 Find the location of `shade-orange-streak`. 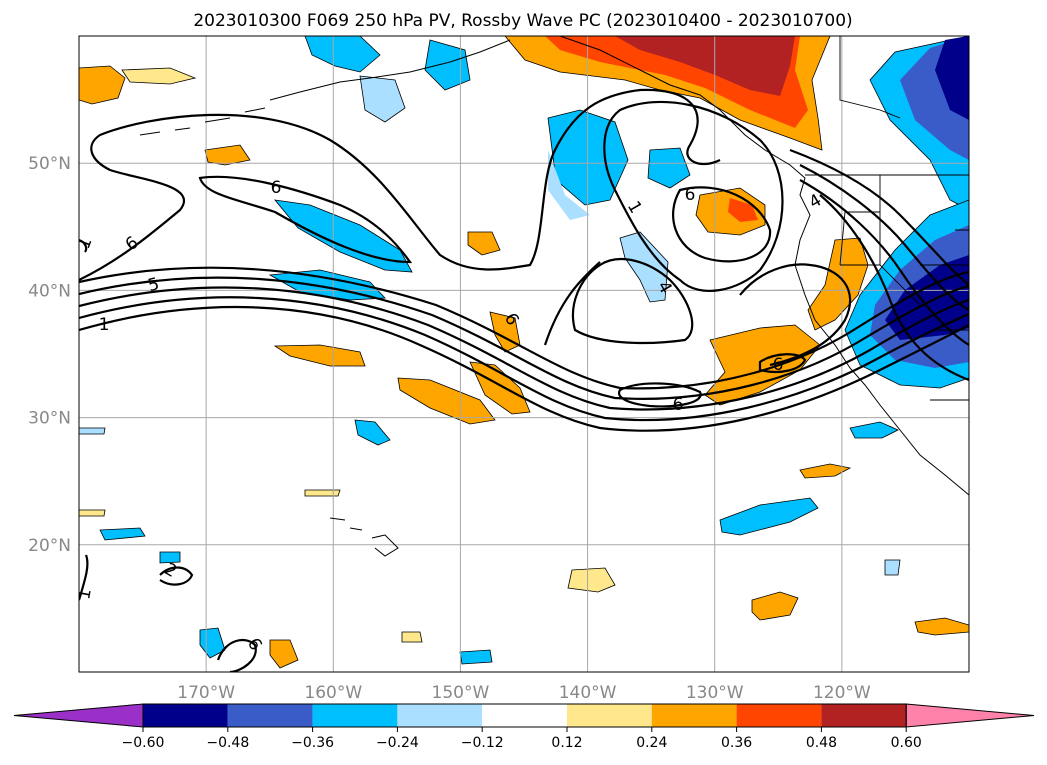

shade-orange-streak is located at coordinates (446, 401).